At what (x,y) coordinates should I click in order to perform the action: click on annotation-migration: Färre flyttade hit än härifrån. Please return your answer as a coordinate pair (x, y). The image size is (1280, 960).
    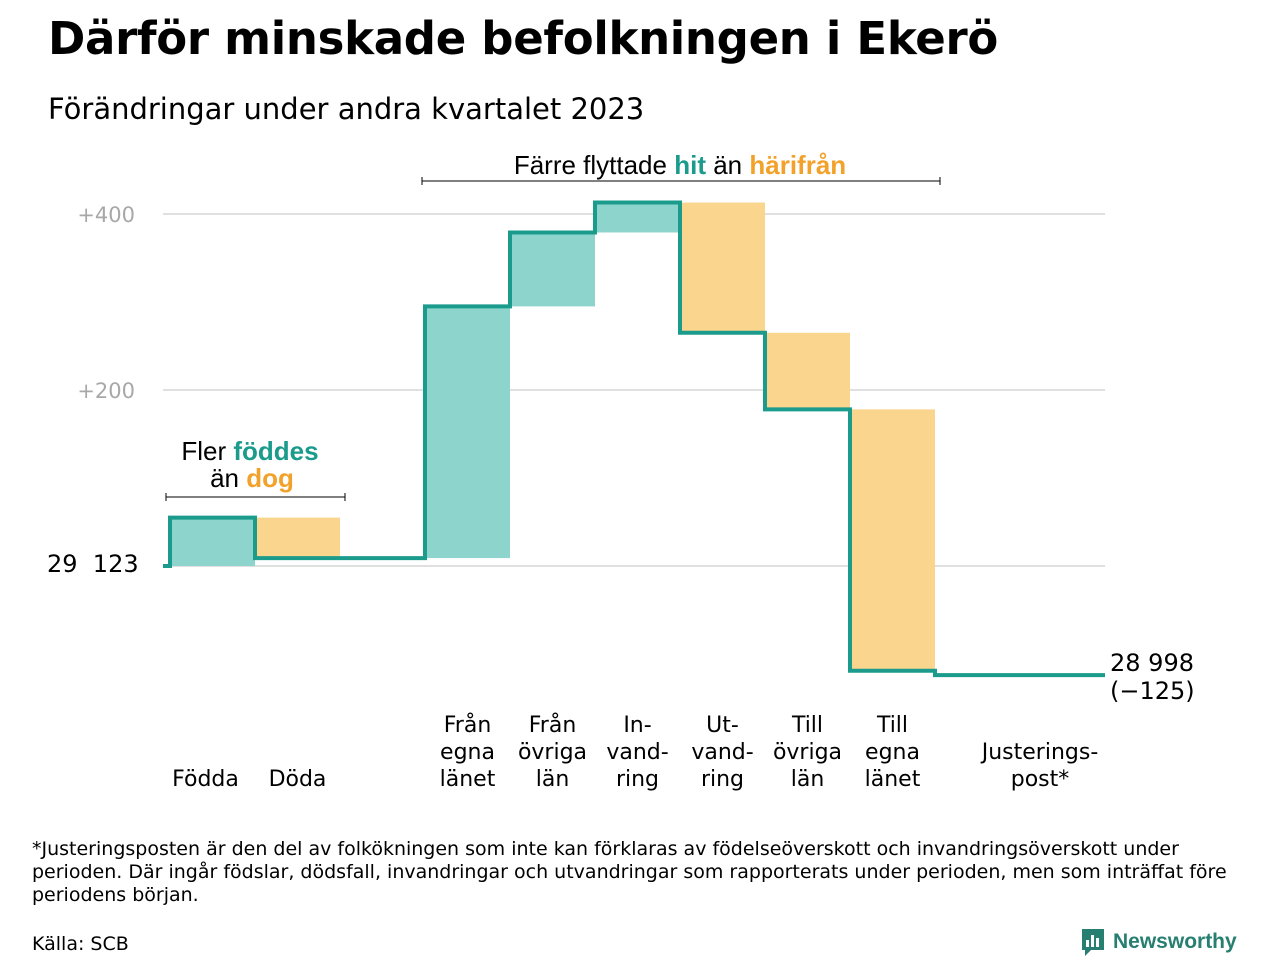
    Looking at the image, I should click on (681, 167).